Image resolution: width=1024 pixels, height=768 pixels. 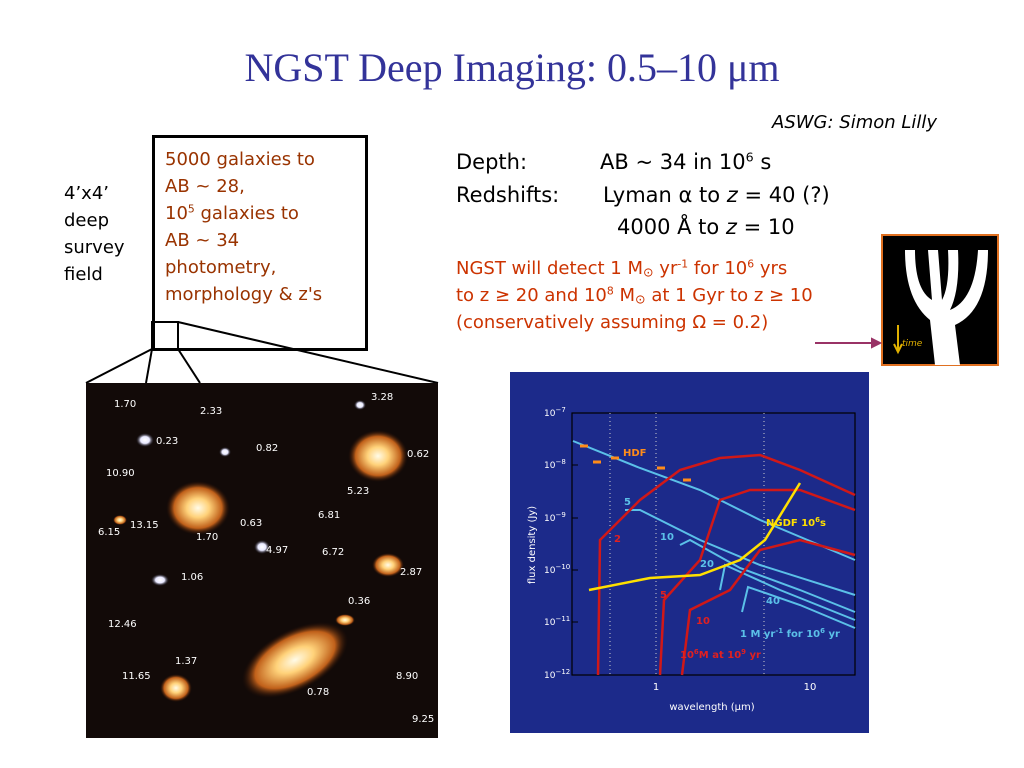 I want to click on text: yrs, so click(x=771, y=268).